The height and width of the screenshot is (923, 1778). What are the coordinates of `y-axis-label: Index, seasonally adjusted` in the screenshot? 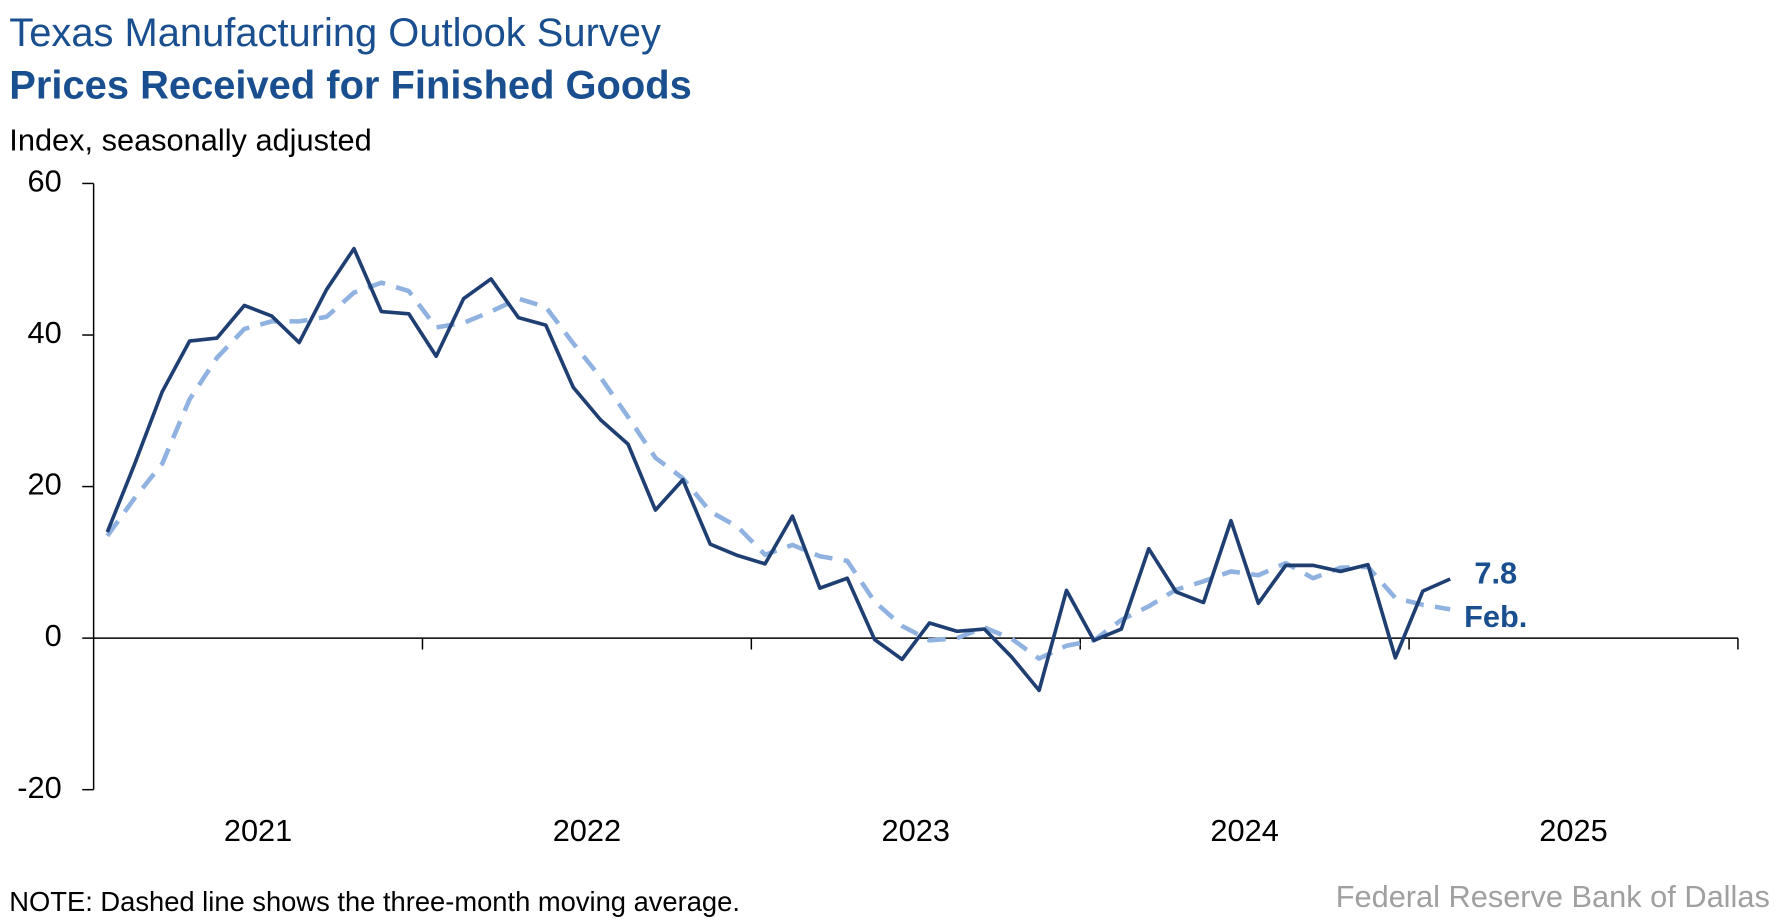 It's located at (190, 140).